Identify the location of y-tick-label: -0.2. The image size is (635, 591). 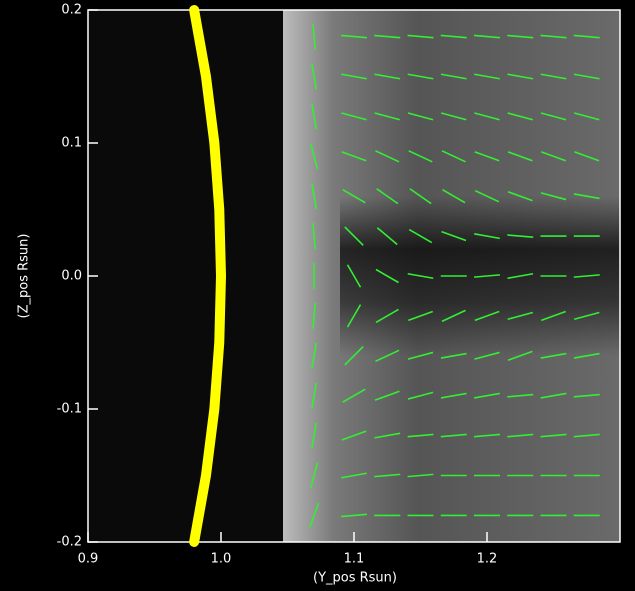
(69, 542).